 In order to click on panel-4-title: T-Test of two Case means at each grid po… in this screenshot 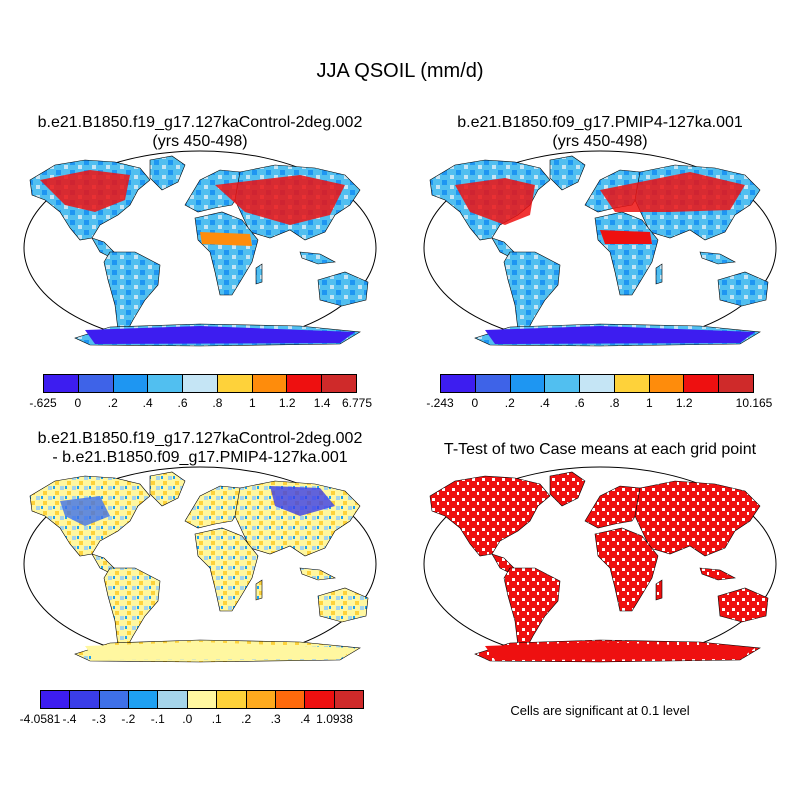, I will do `click(600, 449)`.